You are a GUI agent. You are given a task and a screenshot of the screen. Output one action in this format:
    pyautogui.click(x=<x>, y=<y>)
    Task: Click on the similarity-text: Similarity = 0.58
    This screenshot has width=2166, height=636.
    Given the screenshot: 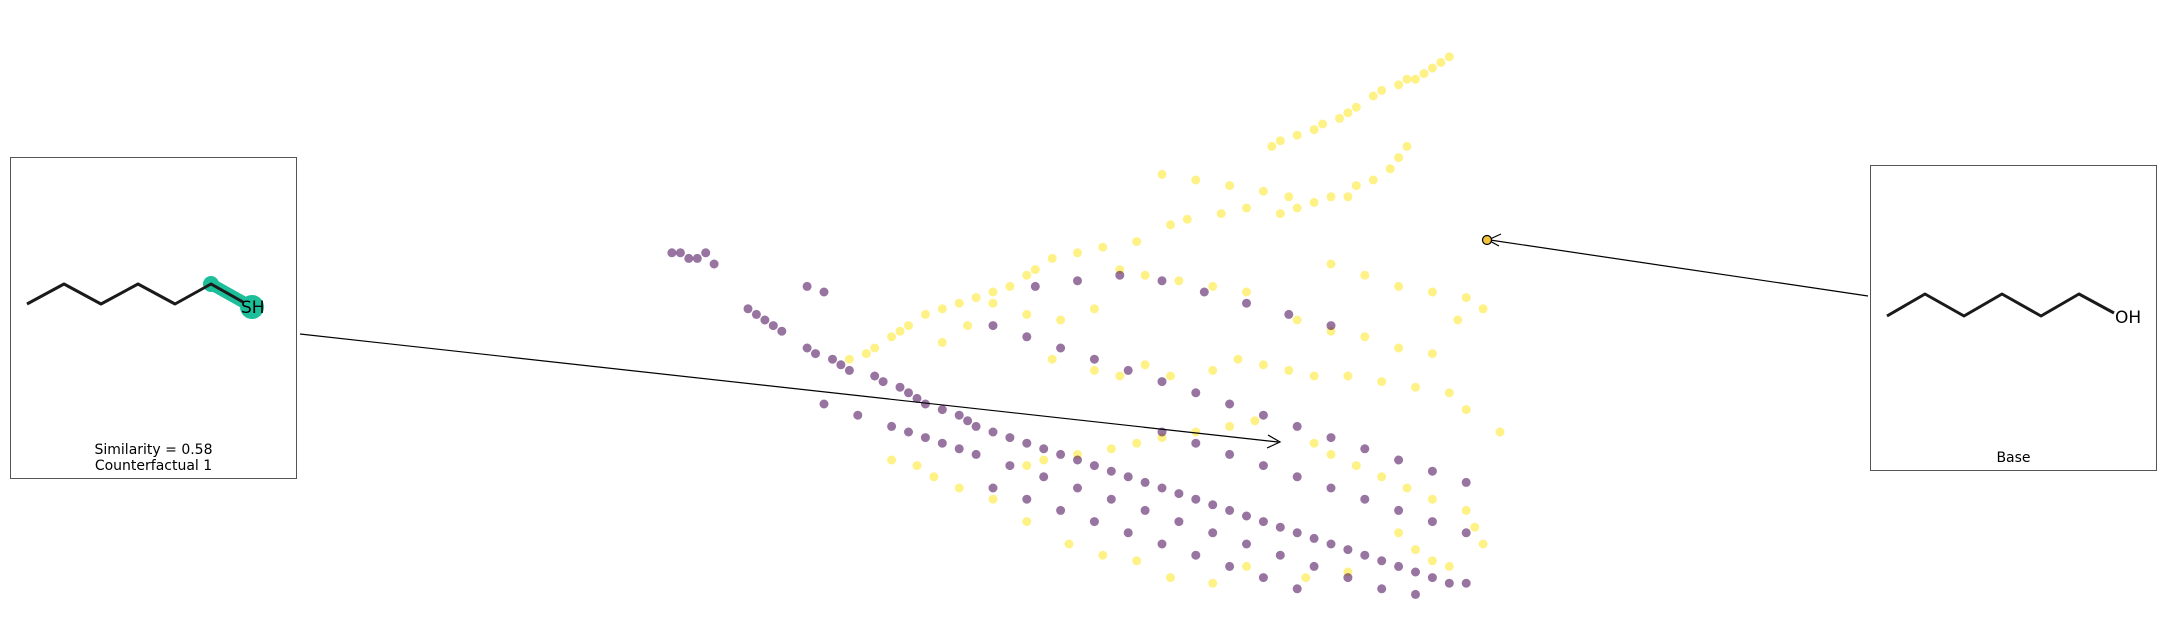 What is the action you would take?
    pyautogui.click(x=153, y=450)
    